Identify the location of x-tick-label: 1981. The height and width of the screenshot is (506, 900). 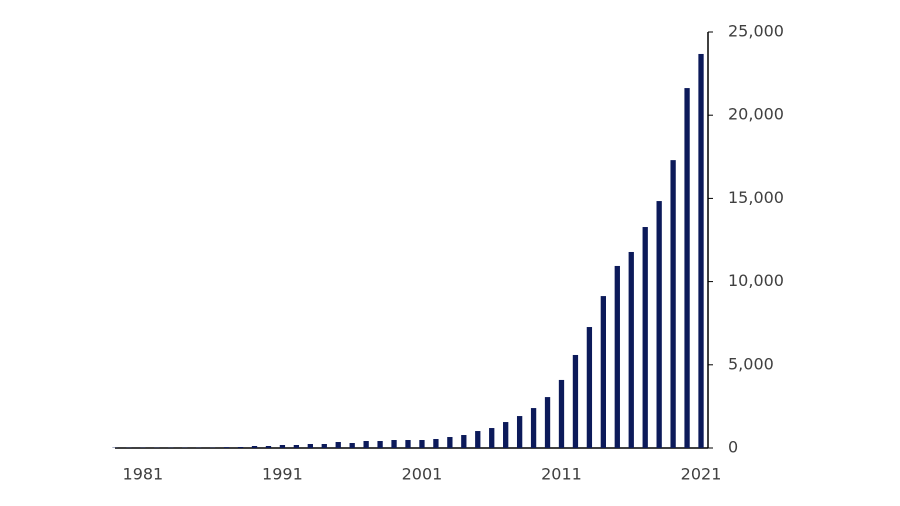
(143, 474).